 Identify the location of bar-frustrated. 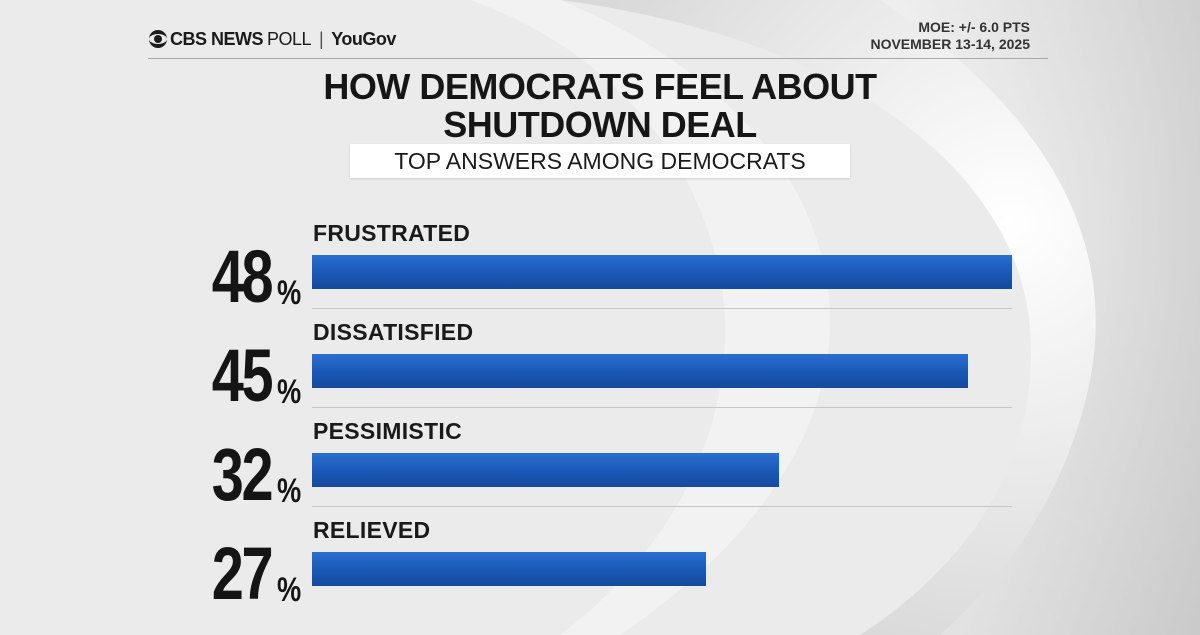
(662, 272).